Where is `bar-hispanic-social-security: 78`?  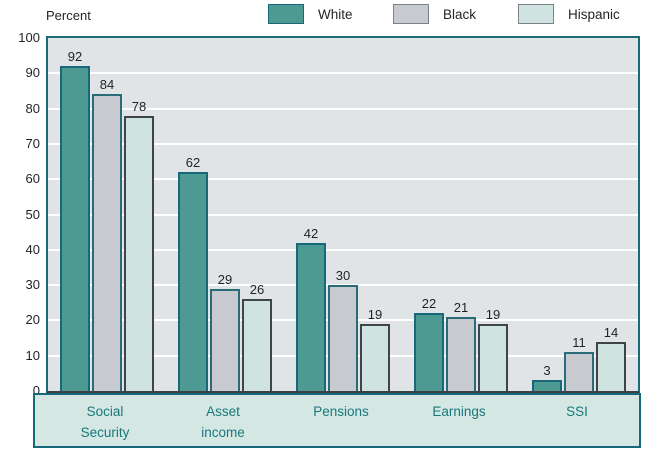 bar-hispanic-social-security: 78 is located at coordinates (139, 245).